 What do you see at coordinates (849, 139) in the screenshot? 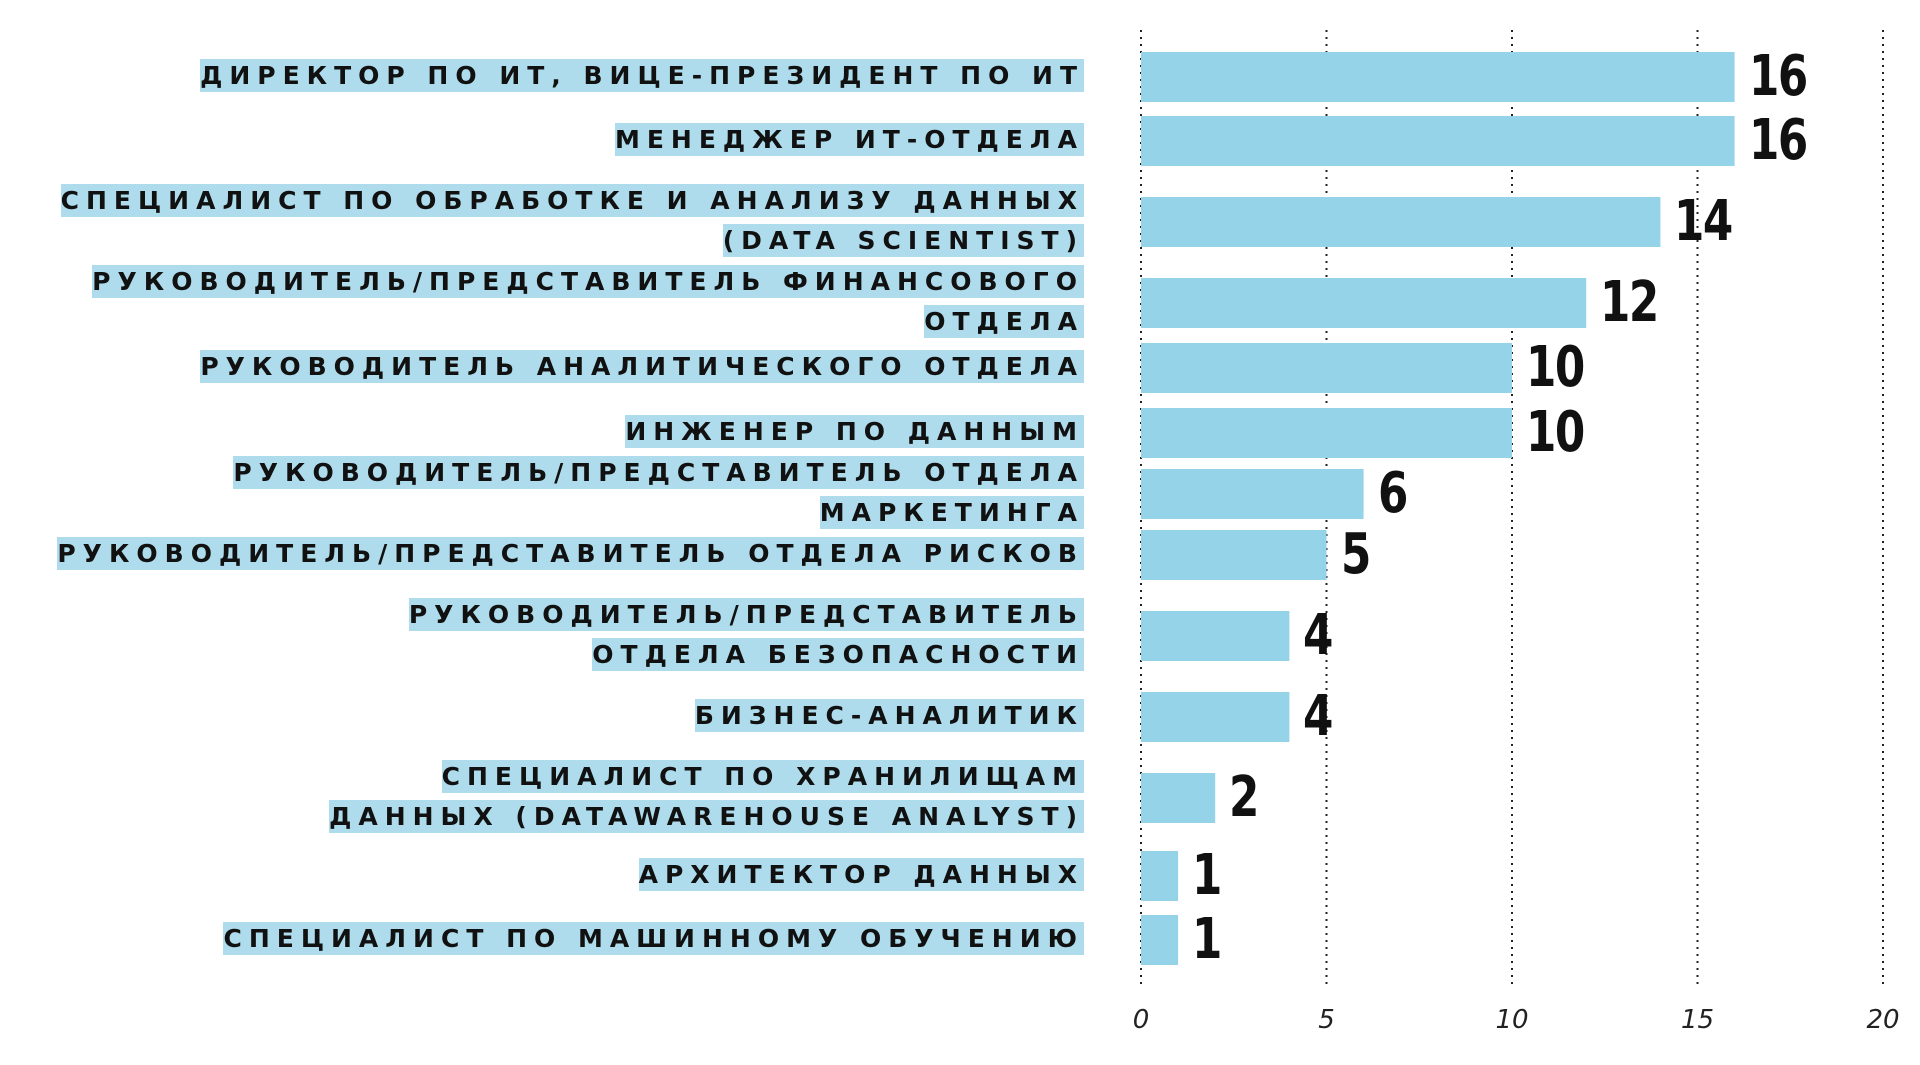
I see `category-label-text: Менеджер ИТ-отдела` at bounding box center [849, 139].